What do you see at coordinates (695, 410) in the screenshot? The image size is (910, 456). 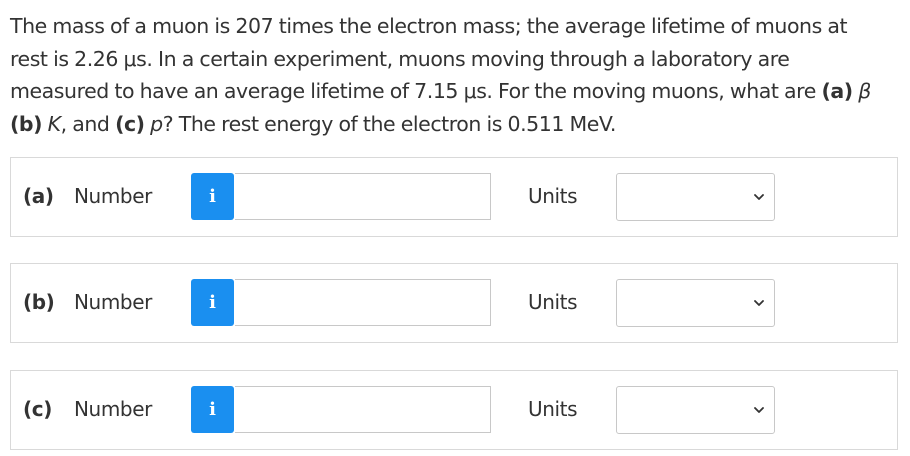 I see `units-select-c` at bounding box center [695, 410].